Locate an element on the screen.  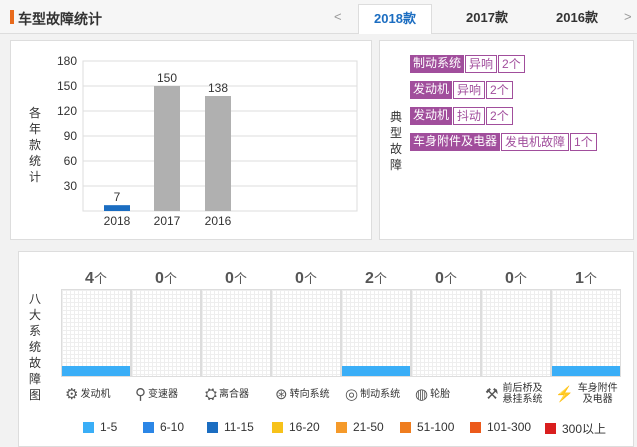
legend-item: 21-50 is located at coordinates (360, 427).